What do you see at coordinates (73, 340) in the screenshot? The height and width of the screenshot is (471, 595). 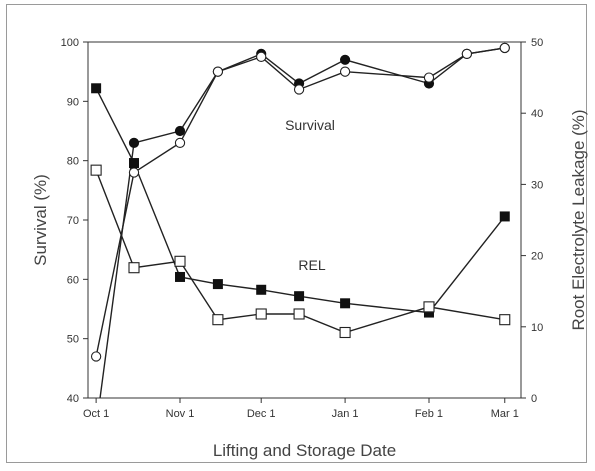 I see `y-left-tick-label: 50` at bounding box center [73, 340].